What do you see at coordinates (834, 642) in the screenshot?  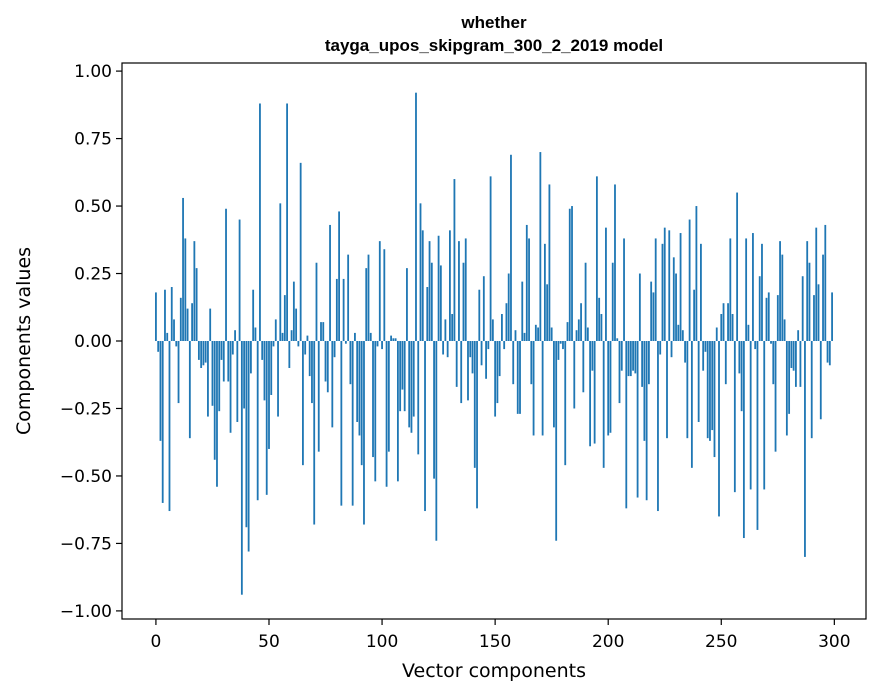 I see `x-tick-label: 300` at bounding box center [834, 642].